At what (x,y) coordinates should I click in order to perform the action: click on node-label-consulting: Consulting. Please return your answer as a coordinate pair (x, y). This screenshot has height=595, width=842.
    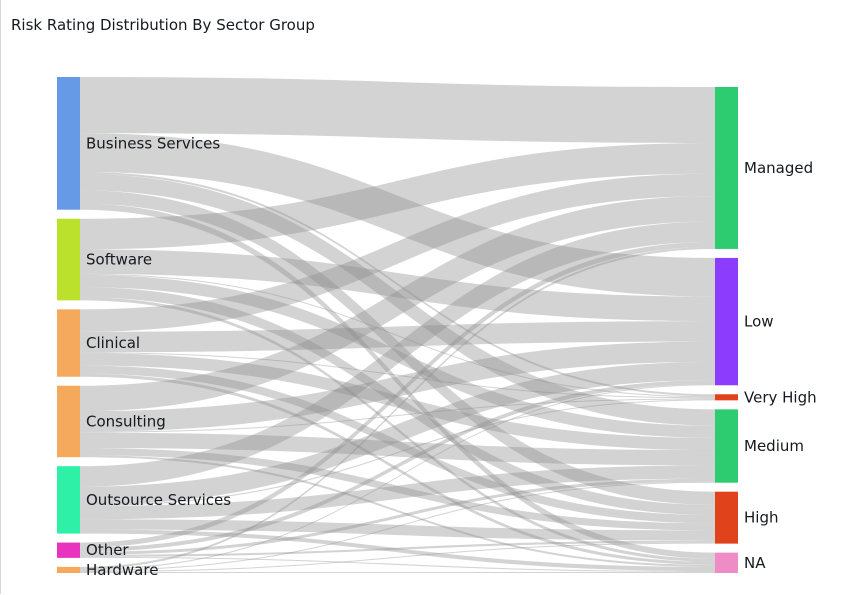
    Looking at the image, I should click on (126, 421).